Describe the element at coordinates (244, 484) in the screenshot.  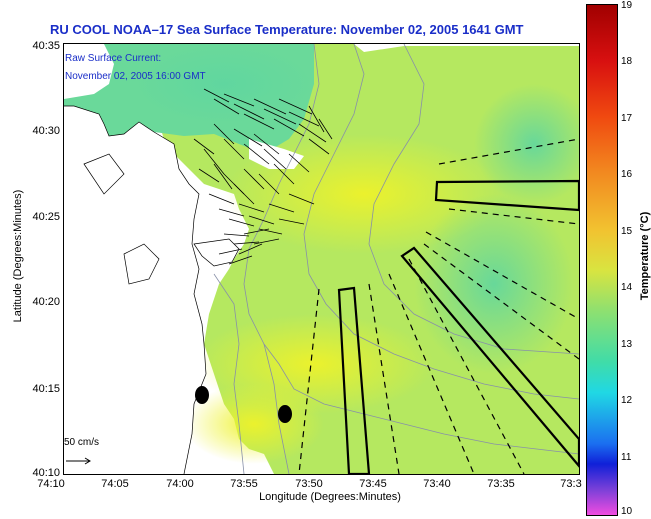
I see `x-tick: 73:55` at that location.